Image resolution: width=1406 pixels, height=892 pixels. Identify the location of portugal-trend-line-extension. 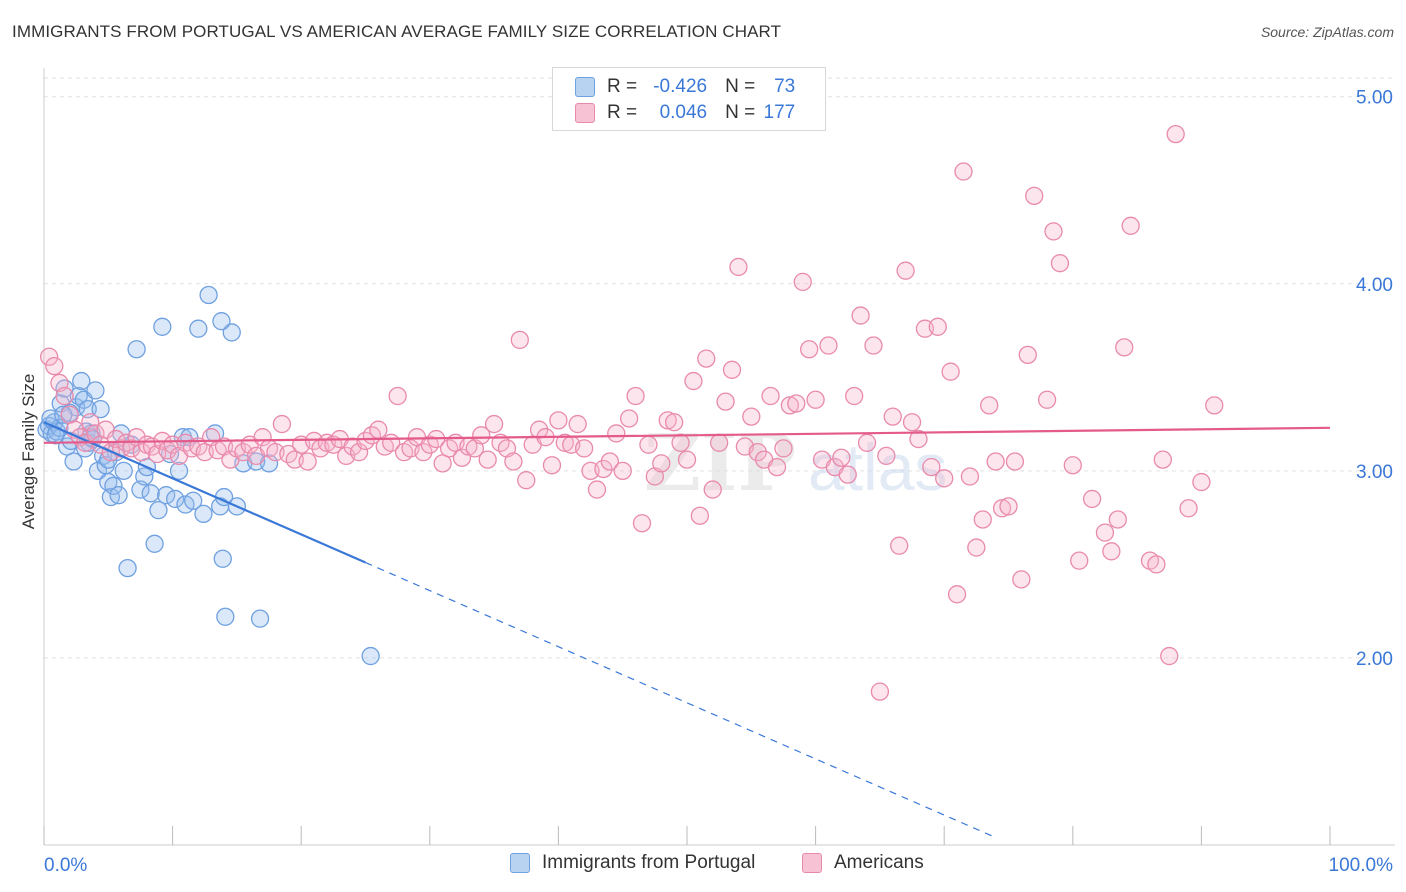
(680, 700).